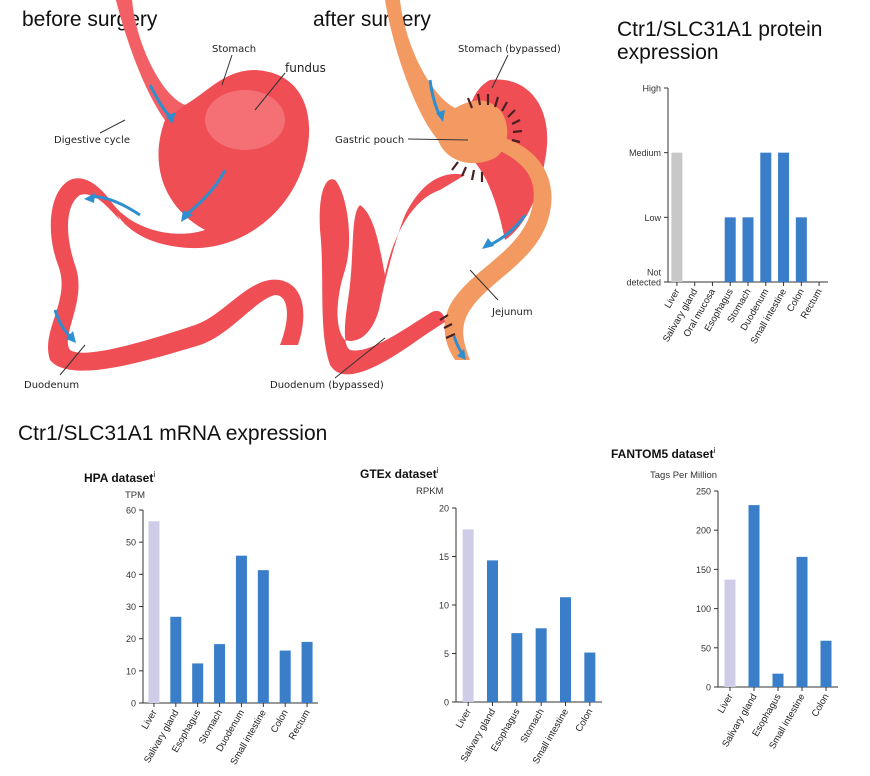  I want to click on y-tick-label: 150, so click(703, 570).